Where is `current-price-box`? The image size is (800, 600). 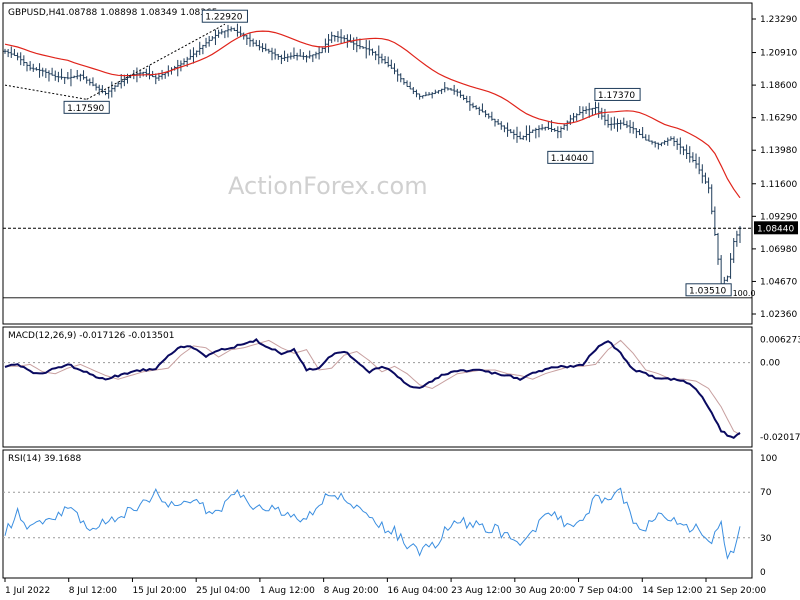 current-price-box is located at coordinates (776, 228).